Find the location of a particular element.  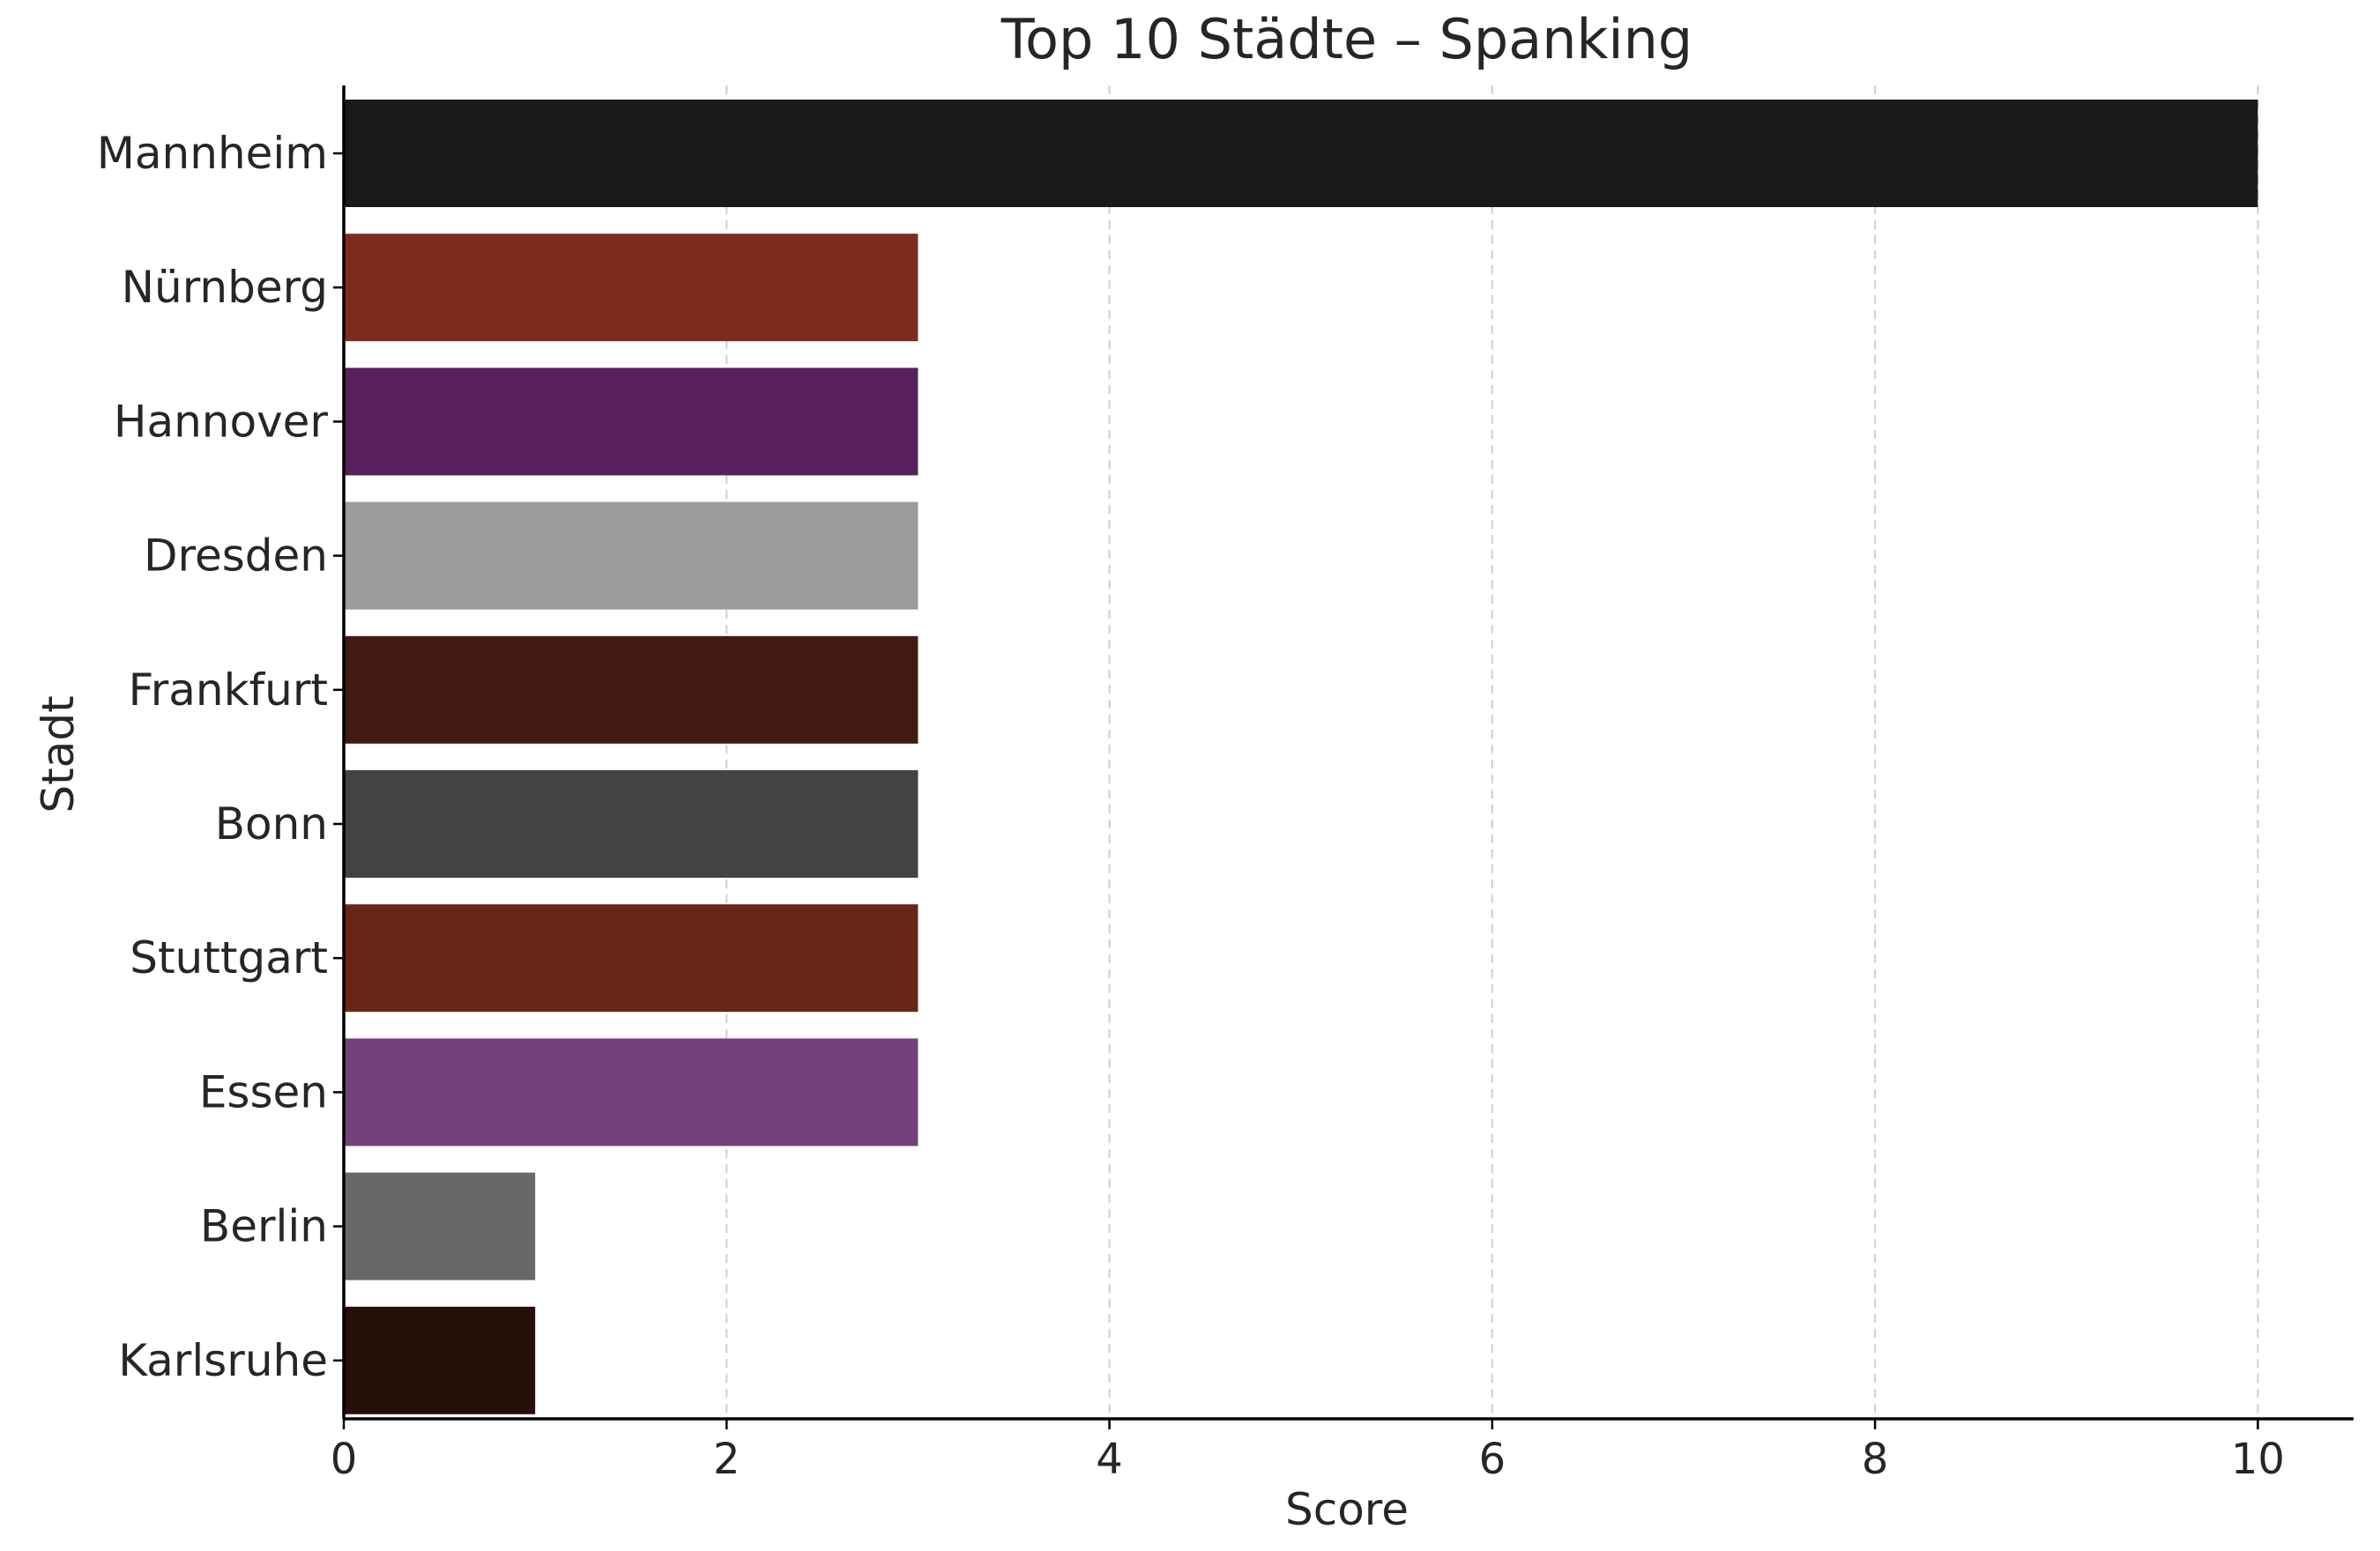

category-label: Bonn is located at coordinates (271, 824).